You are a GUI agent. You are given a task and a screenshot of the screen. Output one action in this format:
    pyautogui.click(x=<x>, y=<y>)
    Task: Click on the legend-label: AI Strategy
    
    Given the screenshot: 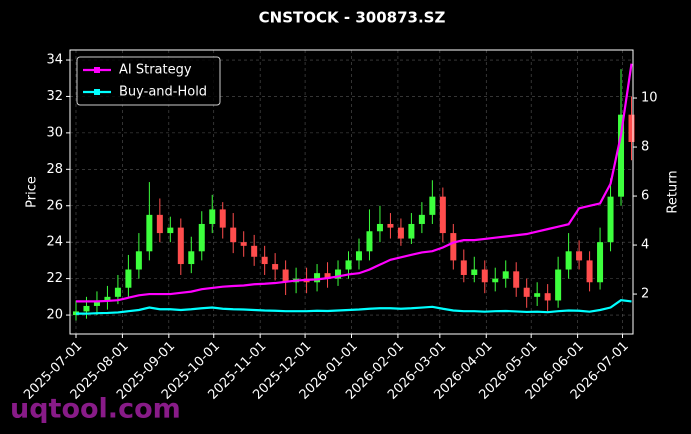 What is the action you would take?
    pyautogui.click(x=155, y=70)
    